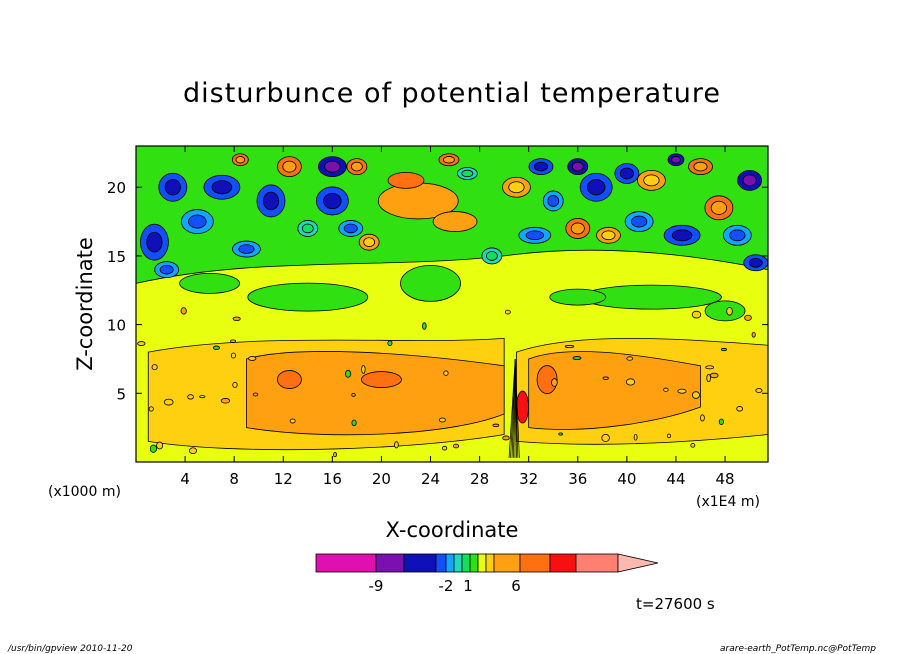 The height and width of the screenshot is (654, 904). I want to click on footer-left: /usr/bin/gpview 2010-11-20, so click(70, 649).